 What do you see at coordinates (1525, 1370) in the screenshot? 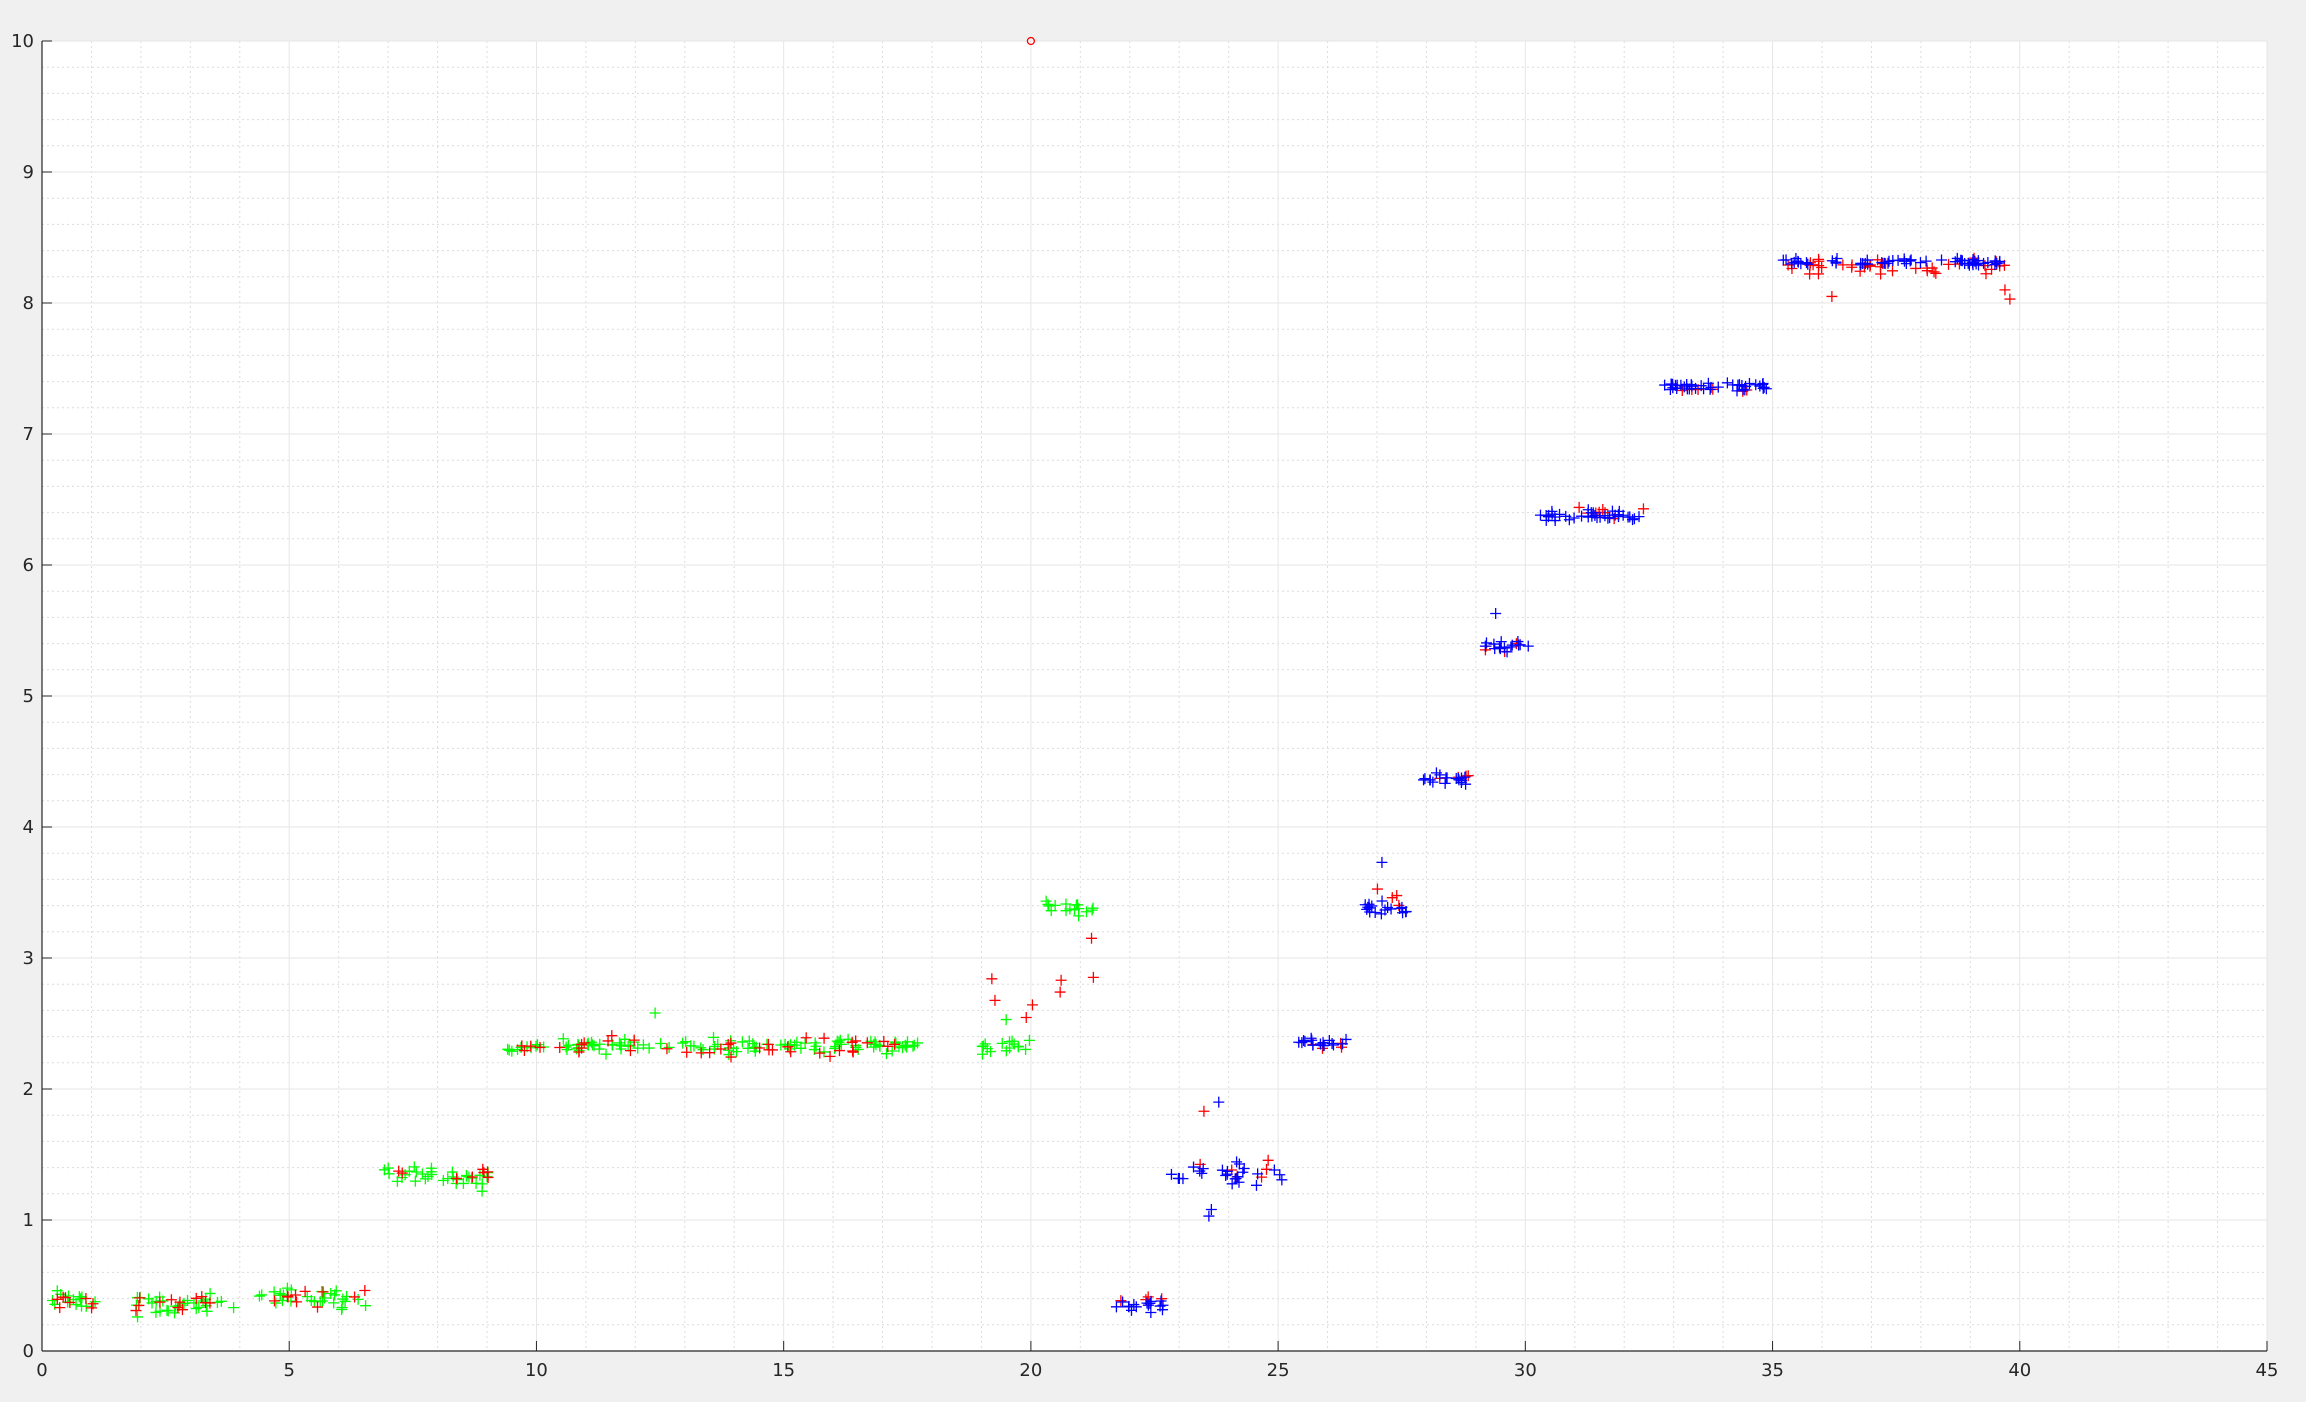
I see `x-tick-label: 30` at bounding box center [1525, 1370].